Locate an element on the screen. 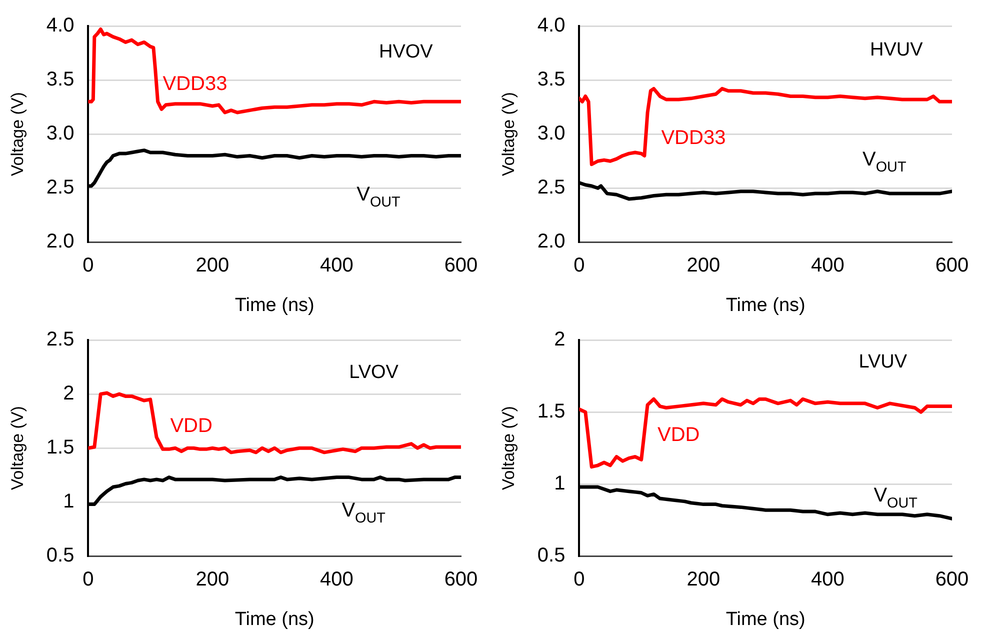  text: LVUV is located at coordinates (883, 361).